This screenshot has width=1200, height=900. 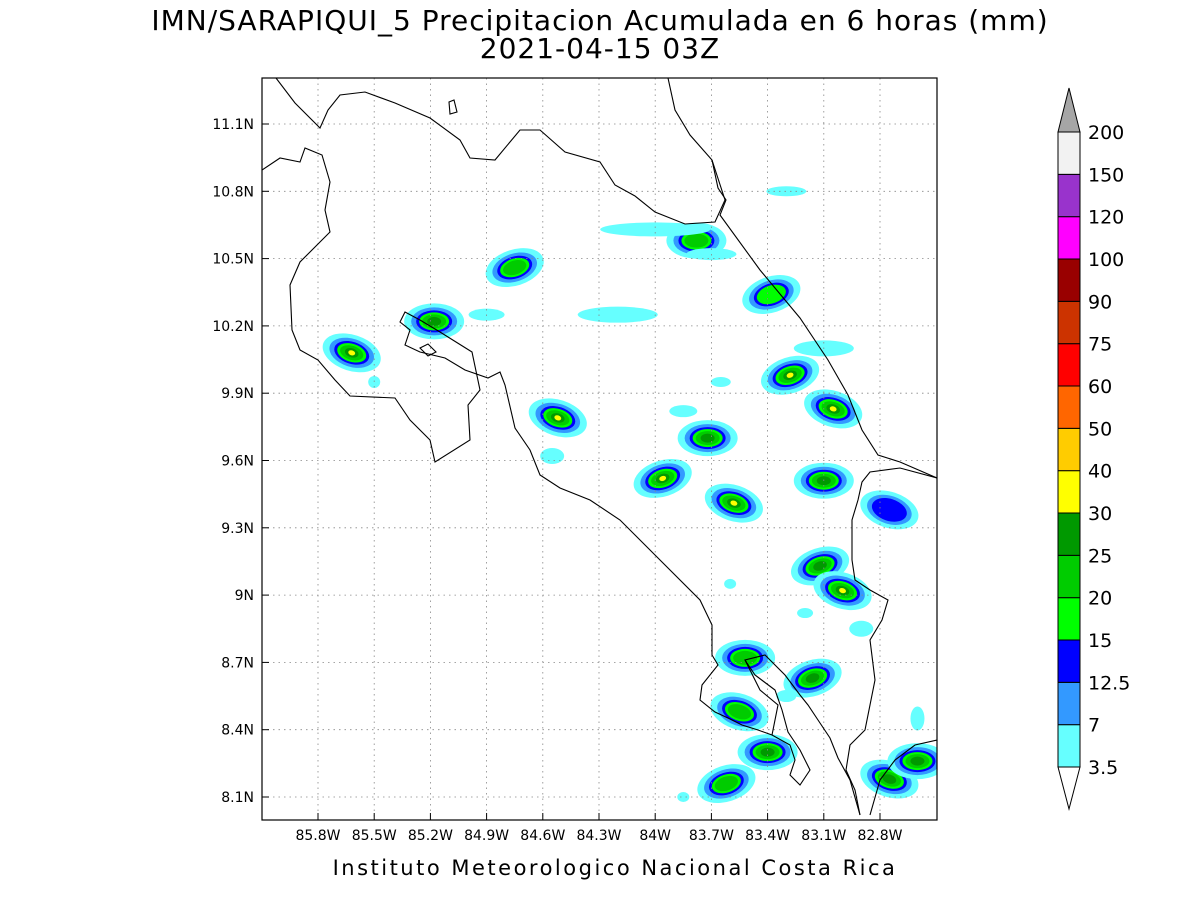 What do you see at coordinates (237, 529) in the screenshot?
I see `y-tick-label: 9.3N` at bounding box center [237, 529].